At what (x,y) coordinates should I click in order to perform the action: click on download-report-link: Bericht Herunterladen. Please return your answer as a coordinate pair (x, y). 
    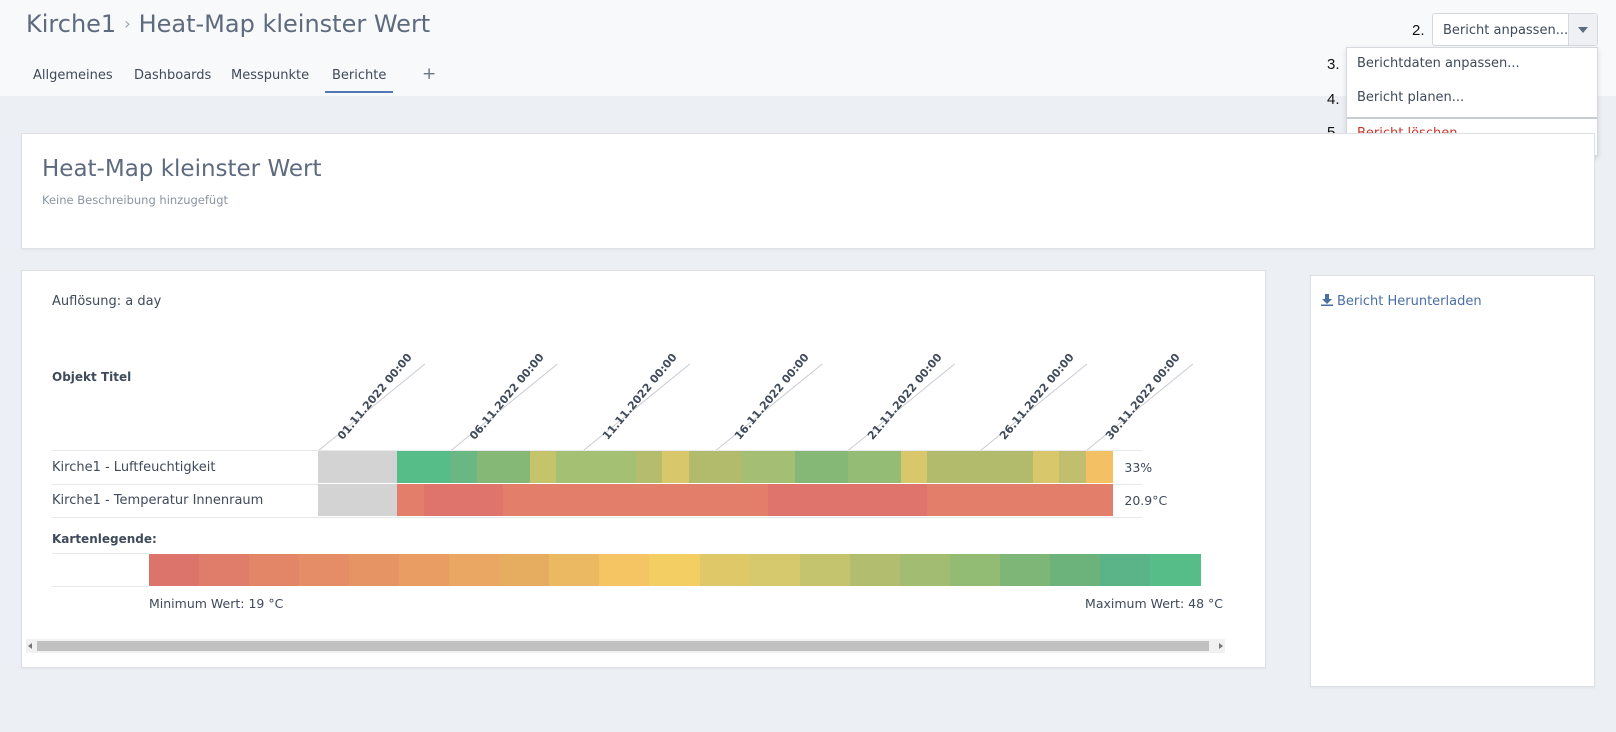
    Looking at the image, I should click on (1401, 301).